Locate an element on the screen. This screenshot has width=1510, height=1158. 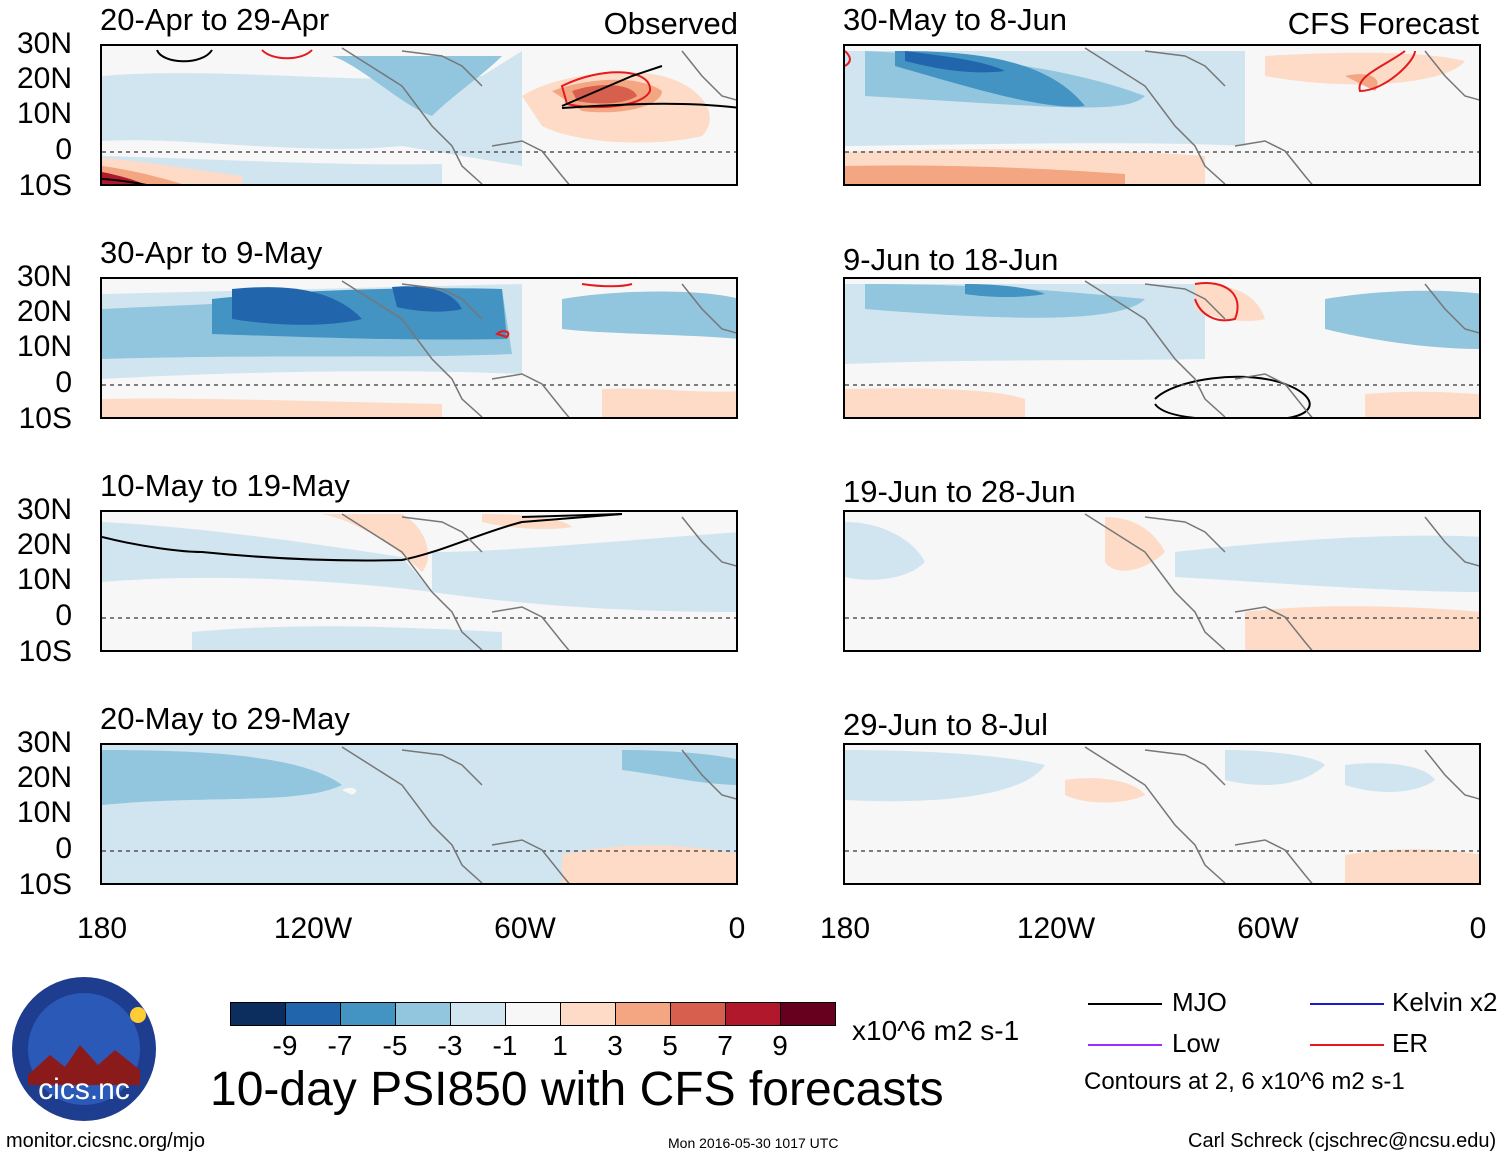
lat-label-row2-3: 0 is located at coordinates (63, 382).